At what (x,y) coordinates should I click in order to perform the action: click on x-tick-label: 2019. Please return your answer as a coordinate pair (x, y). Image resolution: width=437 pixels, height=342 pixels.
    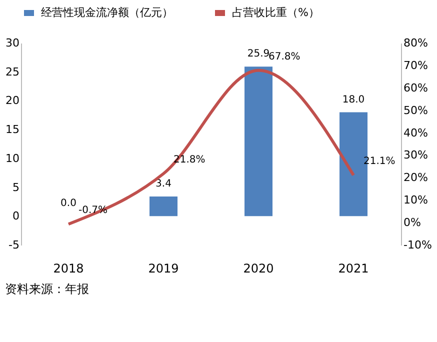
    Looking at the image, I should click on (163, 269).